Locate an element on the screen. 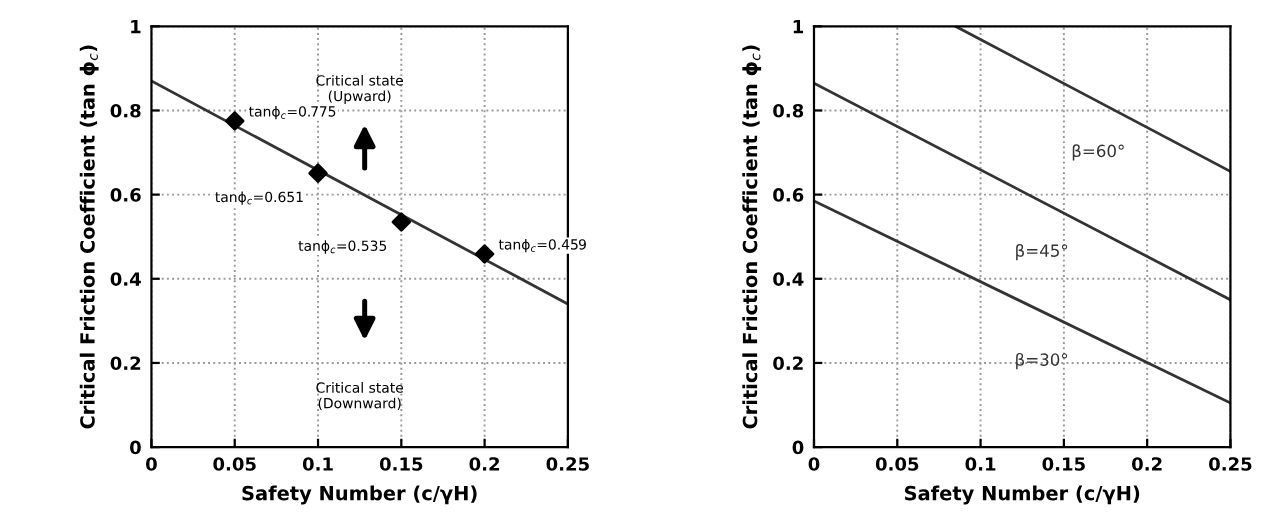 The width and height of the screenshot is (1262, 526). series-label: β=60° is located at coordinates (1098, 152).